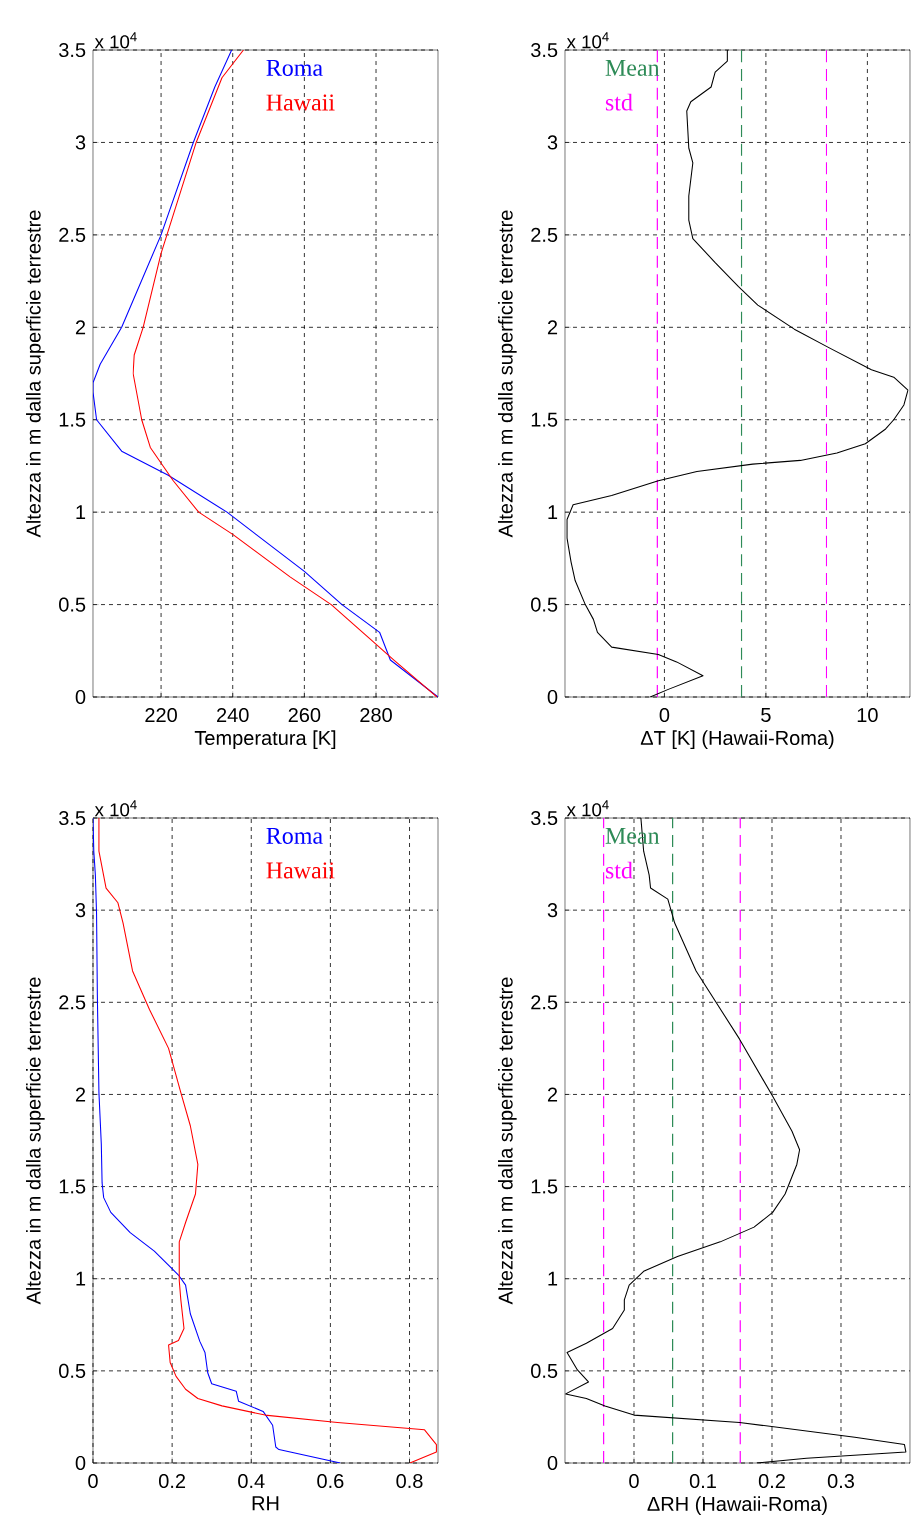 The height and width of the screenshot is (1536, 914). I want to click on x-tick-label: 10, so click(867, 715).